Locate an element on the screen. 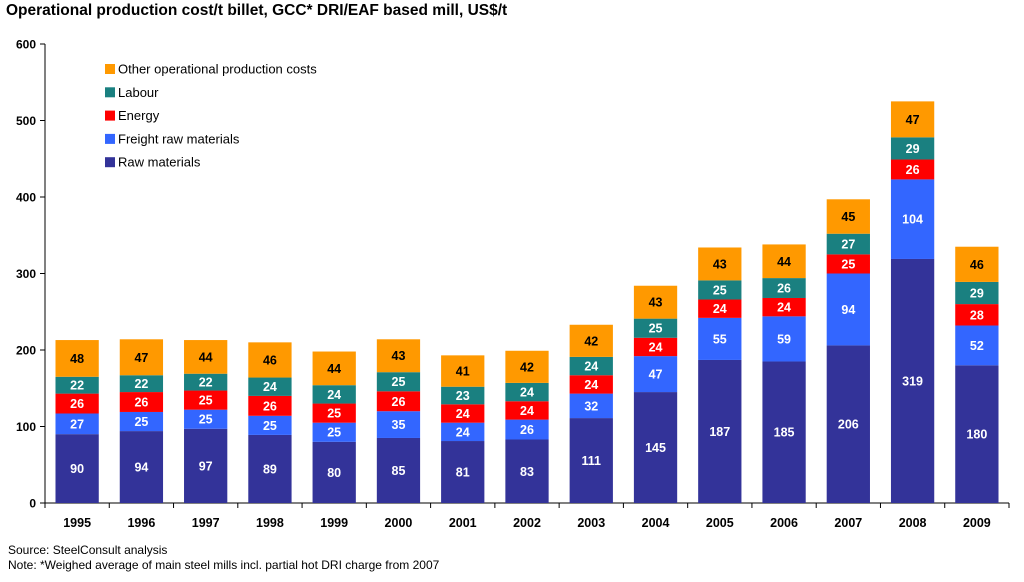 This screenshot has height=582, width=1024. data-label: 41 is located at coordinates (463, 372).